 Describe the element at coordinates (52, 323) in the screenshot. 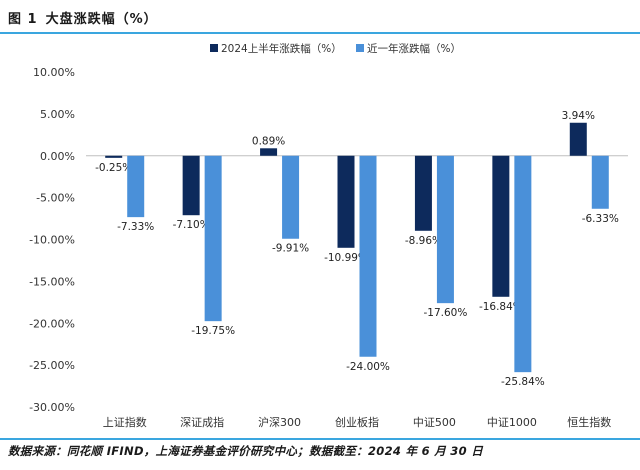

I see `y-tick-label: -20.00%` at that location.